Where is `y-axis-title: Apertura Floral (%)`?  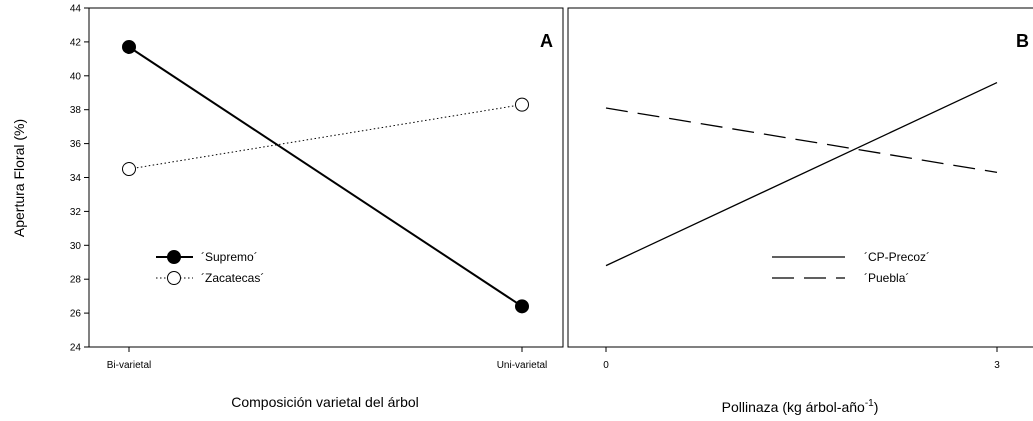
y-axis-title: Apertura Floral (%) is located at coordinates (19, 178).